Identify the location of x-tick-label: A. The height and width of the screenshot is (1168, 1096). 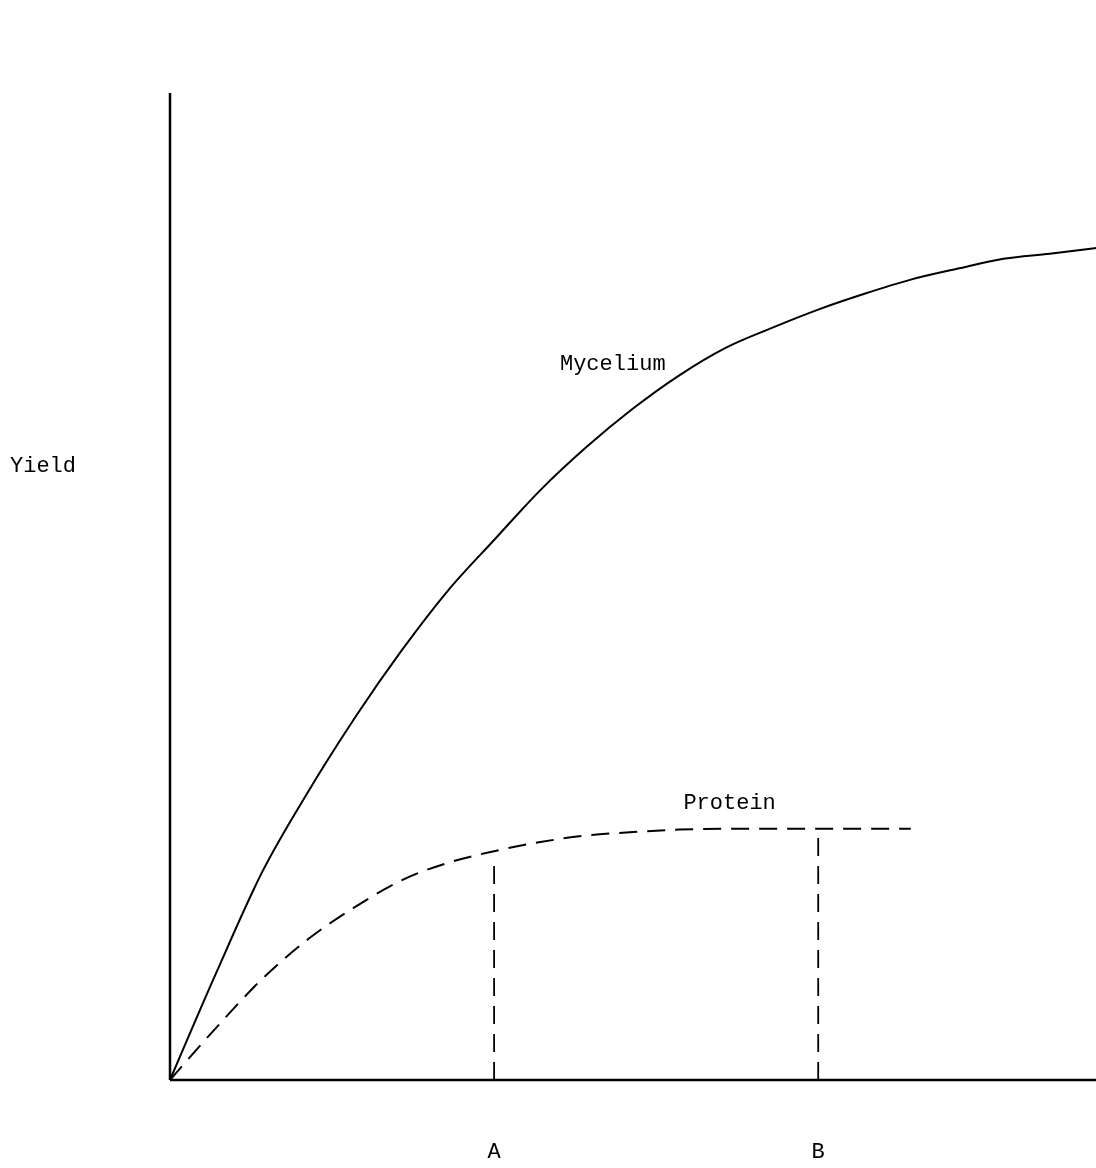
(494, 1152).